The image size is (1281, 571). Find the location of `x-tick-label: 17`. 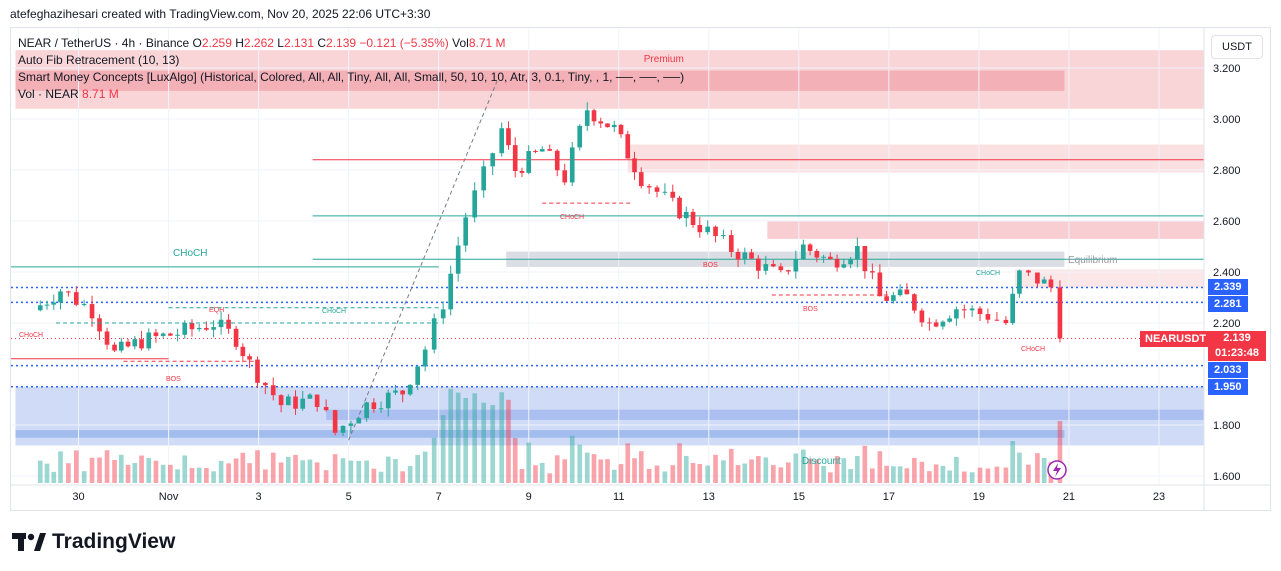

x-tick-label: 17 is located at coordinates (889, 497).